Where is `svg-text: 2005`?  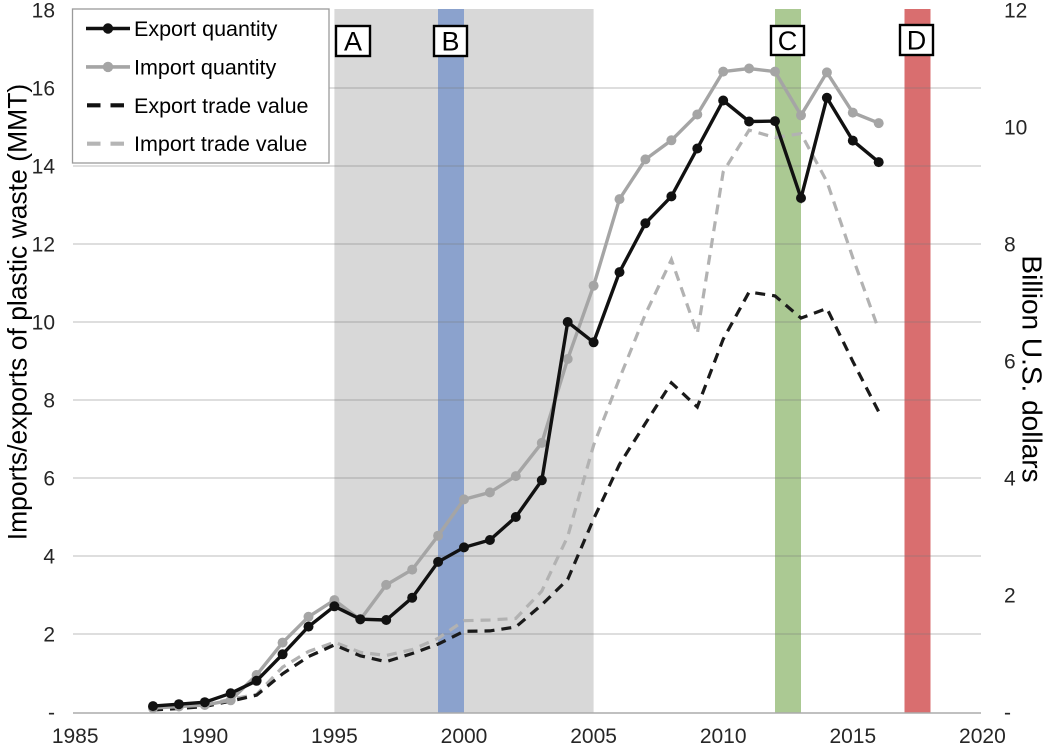
svg-text: 2005 is located at coordinates (593, 736).